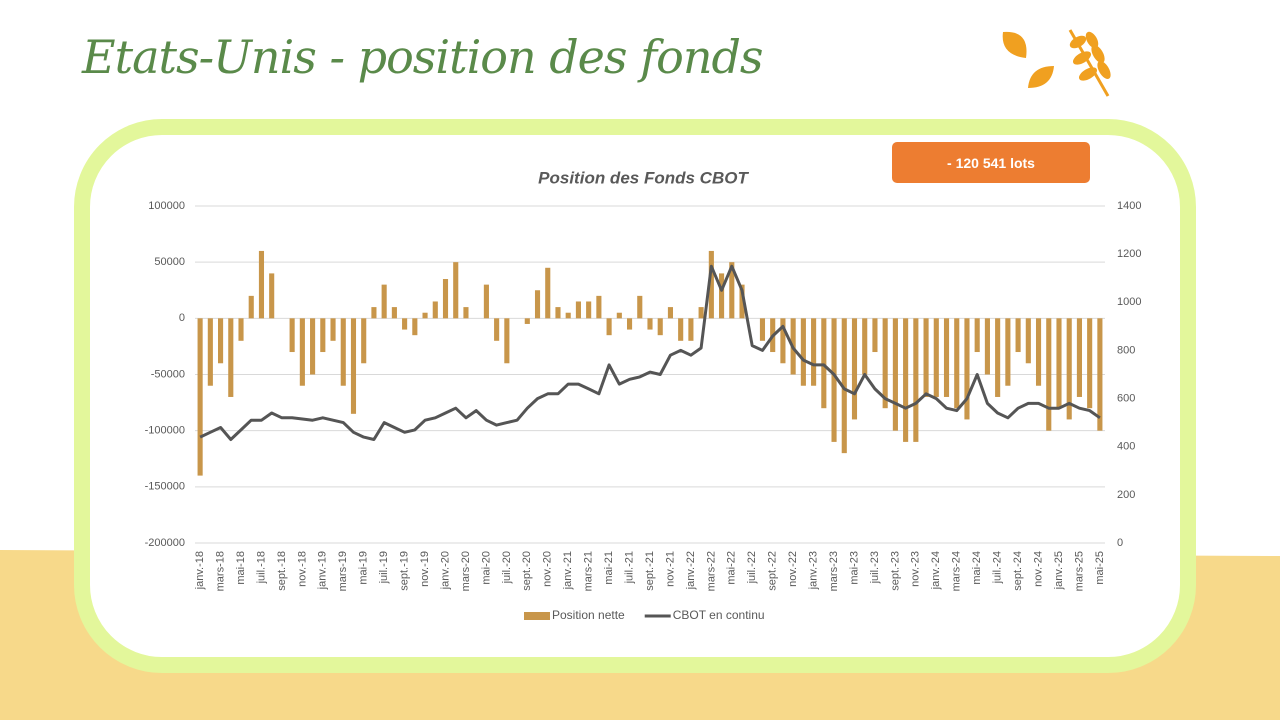 This screenshot has height=720, width=1280. I want to click on y2-tick-label: 1400, so click(1129, 206).